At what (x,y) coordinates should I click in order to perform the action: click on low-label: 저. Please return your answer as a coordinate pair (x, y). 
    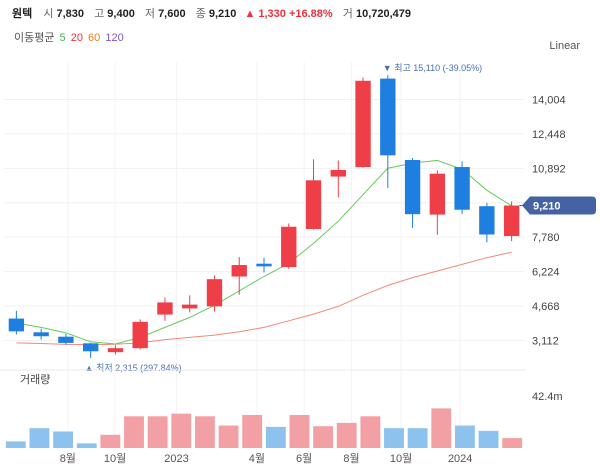
    Looking at the image, I should click on (149, 14).